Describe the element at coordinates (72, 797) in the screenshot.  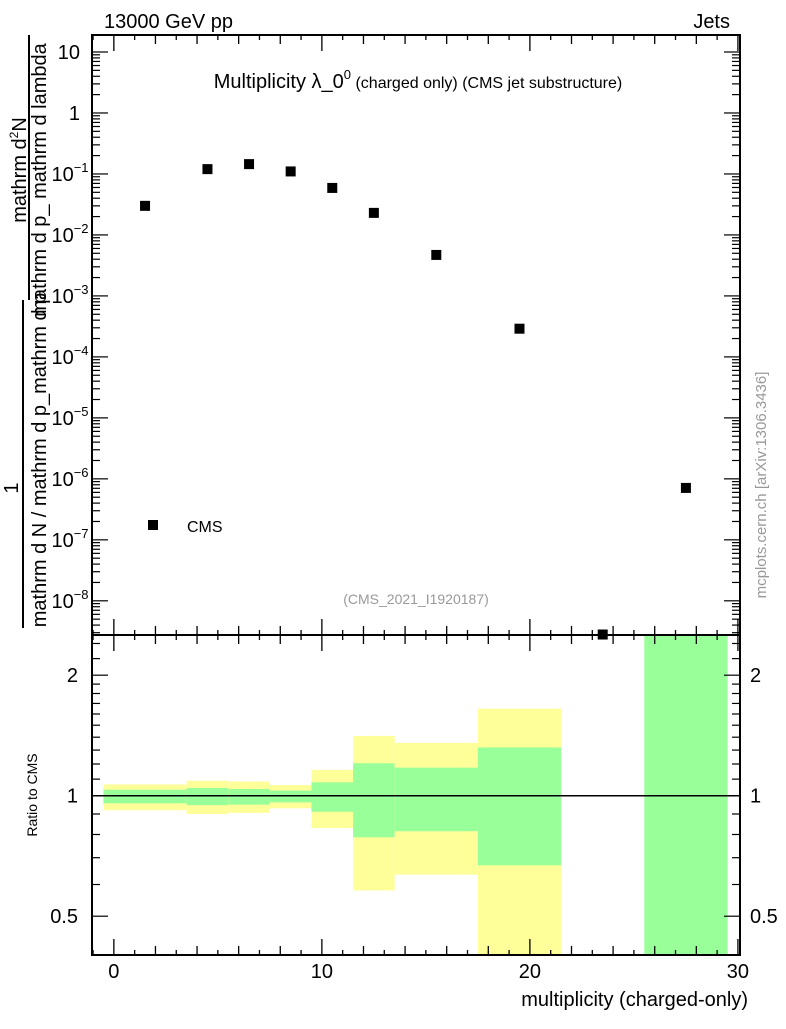
I see `ratio-y-tick-label-left: 1` at that location.